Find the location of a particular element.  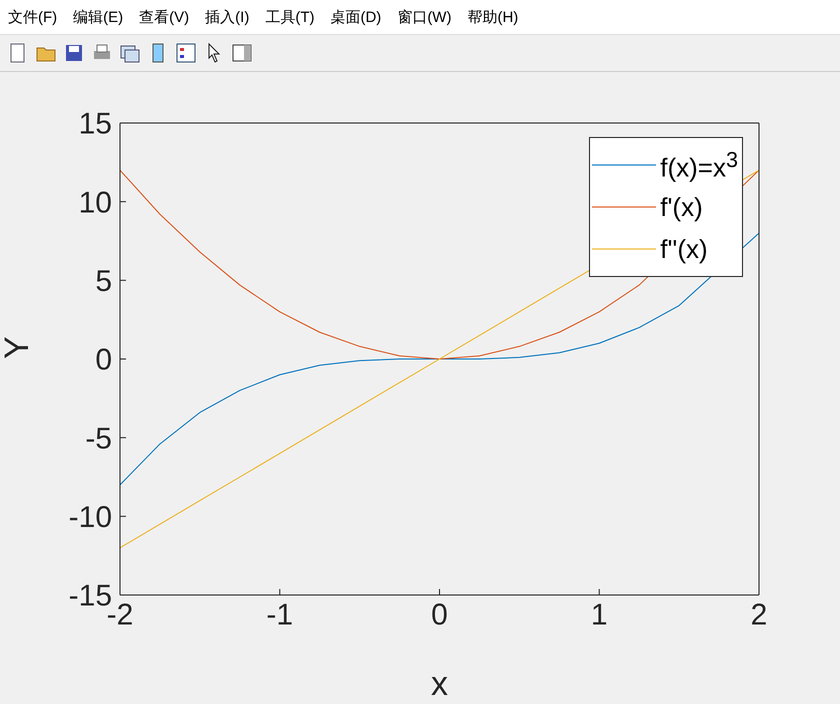

y-axis-title: Y is located at coordinates (18, 347).